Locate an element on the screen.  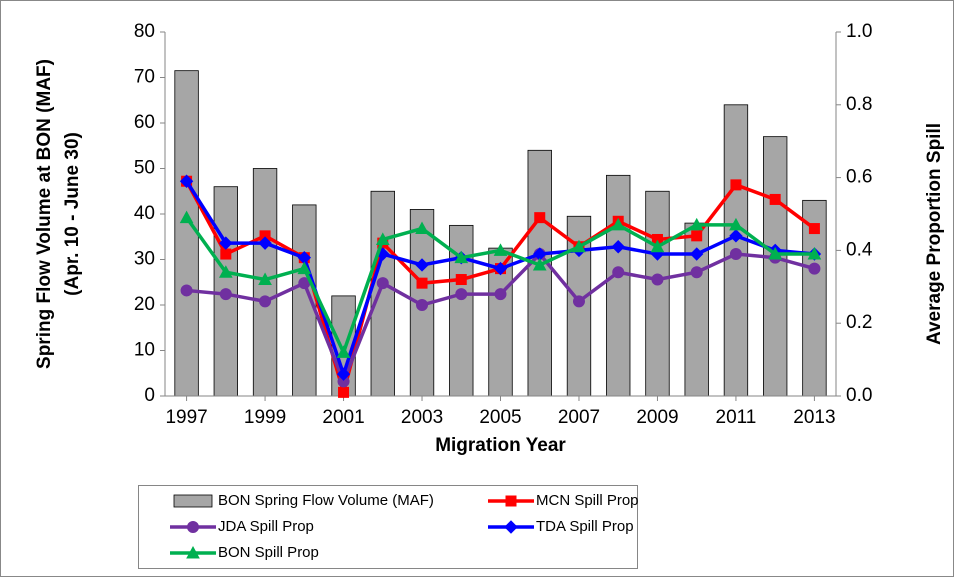
legend-box is located at coordinates (388, 527).